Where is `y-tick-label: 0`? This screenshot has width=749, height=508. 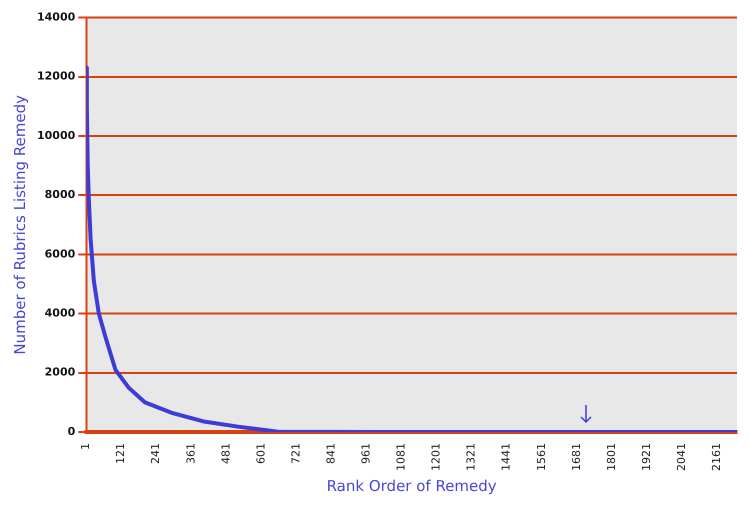
y-tick-label: 0 is located at coordinates (72, 431).